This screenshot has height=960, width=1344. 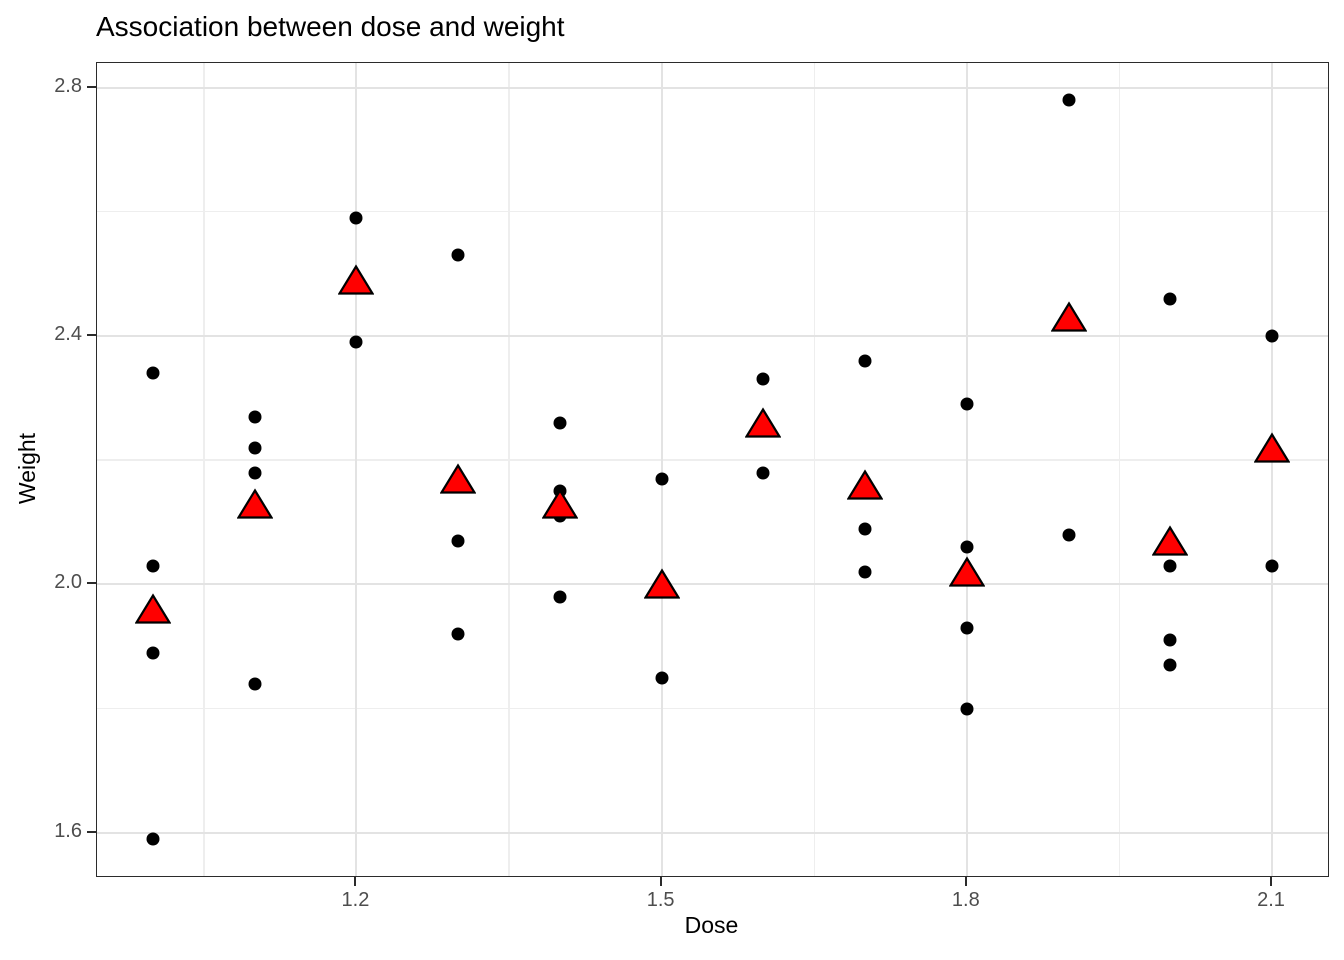 What do you see at coordinates (68, 582) in the screenshot?
I see `y-tick-label: 2.0` at bounding box center [68, 582].